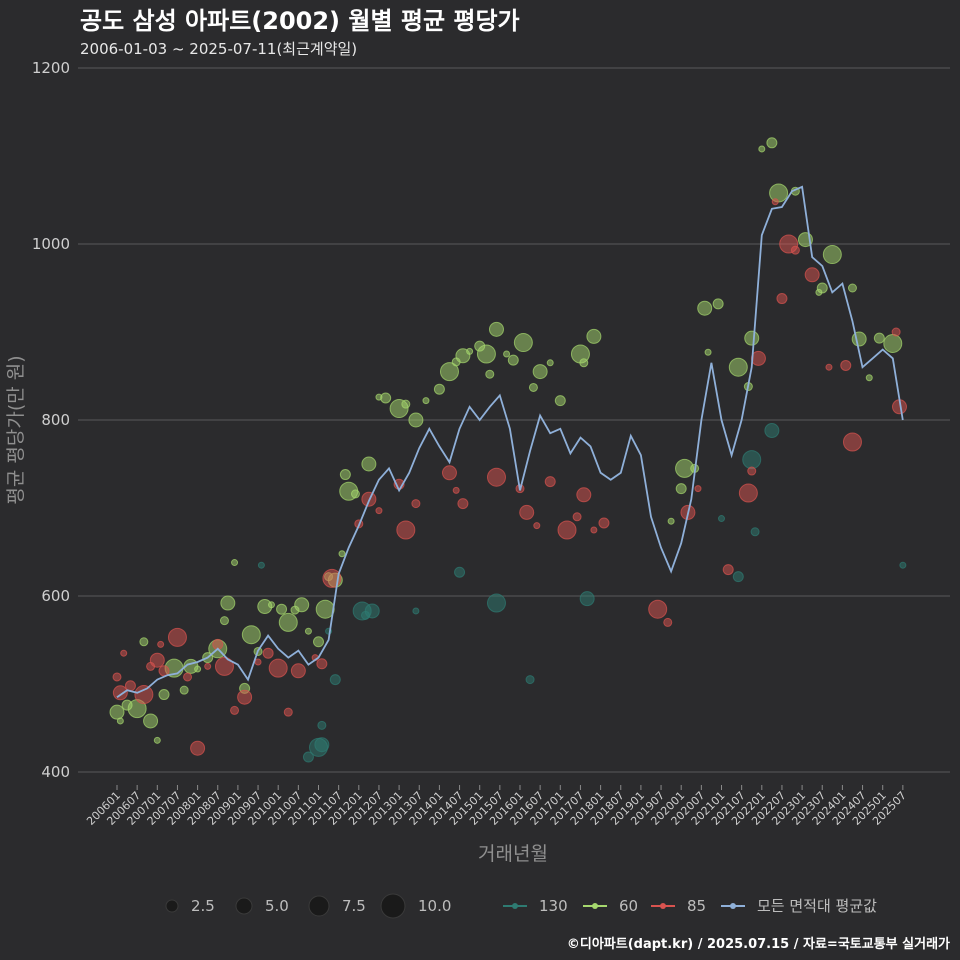 The height and width of the screenshot is (960, 960). What do you see at coordinates (354, 906) in the screenshot?
I see `size-legend-label: 7.5` at bounding box center [354, 906].